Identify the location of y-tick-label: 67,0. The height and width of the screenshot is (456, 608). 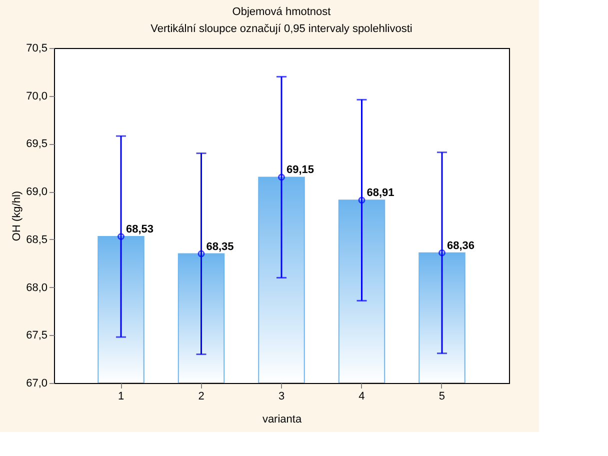
(37, 384).